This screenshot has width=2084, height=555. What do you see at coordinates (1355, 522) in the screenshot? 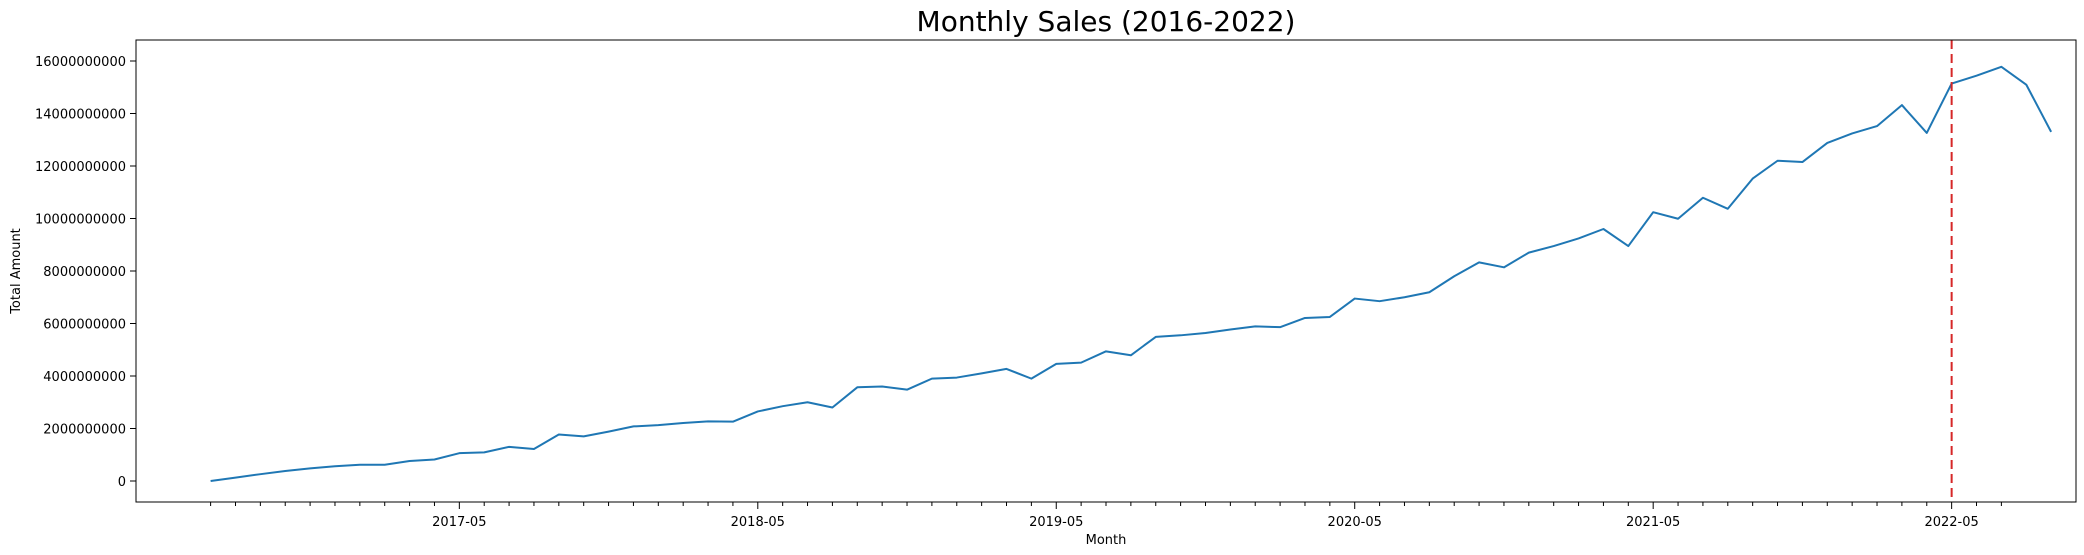
I see `x-tick-label: 2020-05` at bounding box center [1355, 522].